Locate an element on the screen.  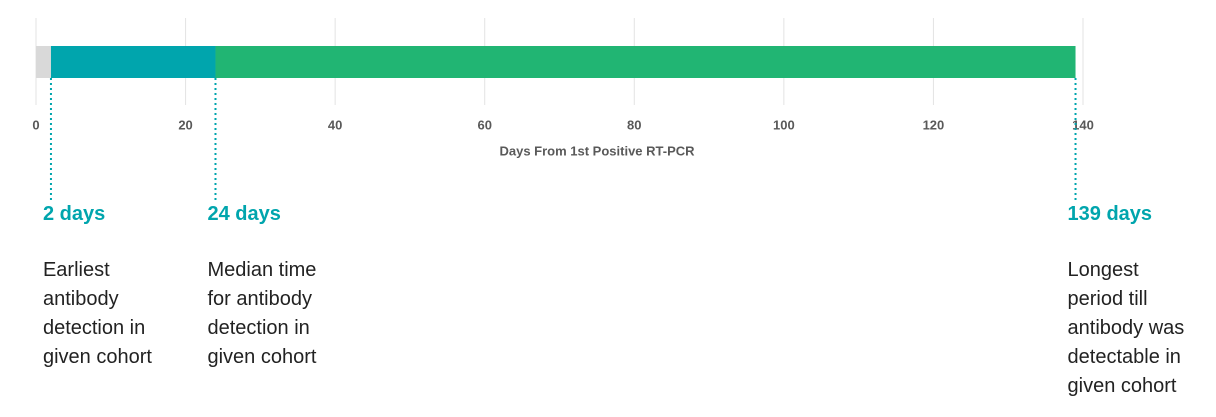
x-tick-label: 140 is located at coordinates (1083, 124).